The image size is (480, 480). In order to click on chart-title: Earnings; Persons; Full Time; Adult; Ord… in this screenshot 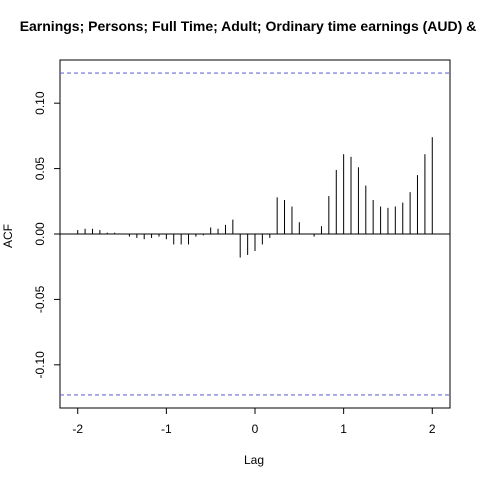, I will do `click(250, 26)`.